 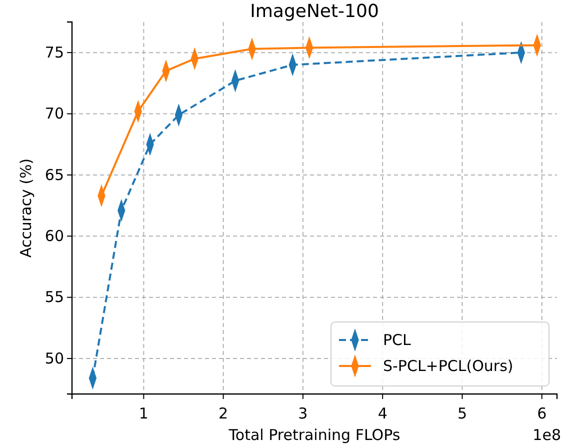 What do you see at coordinates (223, 413) in the screenshot?
I see `x-tick-label: 2` at bounding box center [223, 413].